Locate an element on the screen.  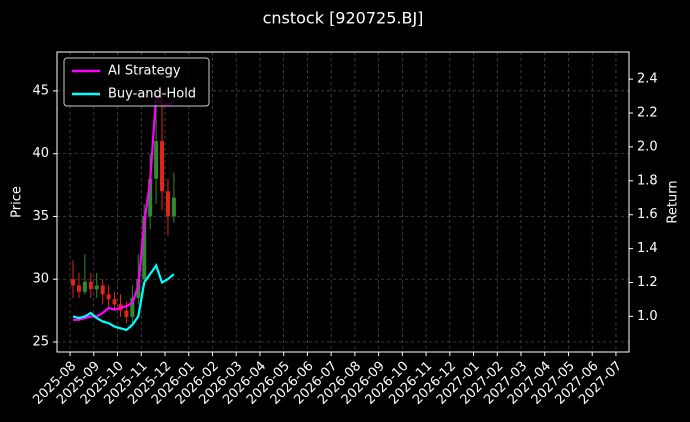
y-tick-label: 35 is located at coordinates (40, 216).